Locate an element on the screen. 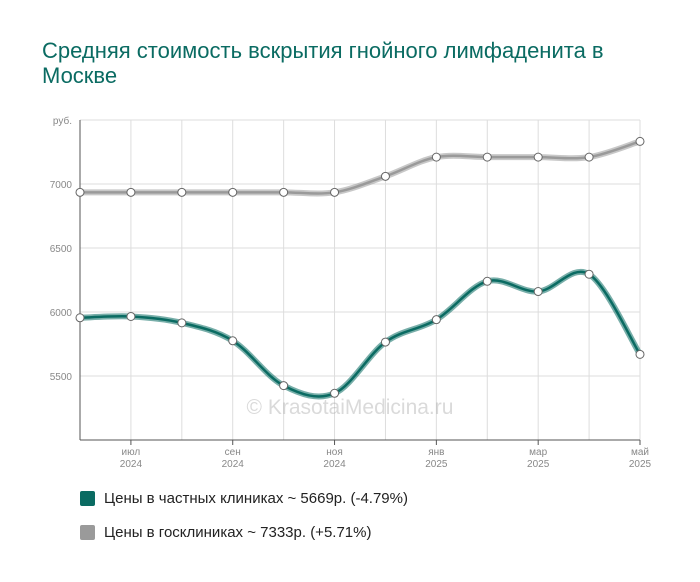 The width and height of the screenshot is (700, 582). legend-label-public: Цены в госклиниках ~ 7333р. (+5.71%) is located at coordinates (238, 532).